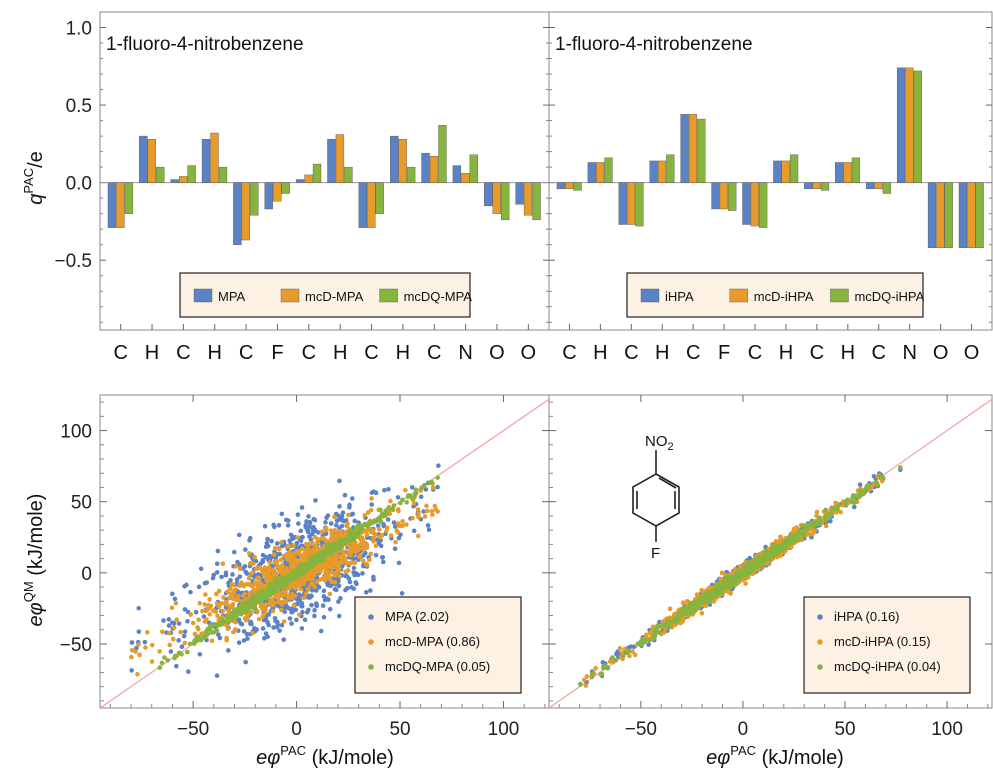 This screenshot has width=993, height=774. I want to click on atom-label: O, so click(972, 353).